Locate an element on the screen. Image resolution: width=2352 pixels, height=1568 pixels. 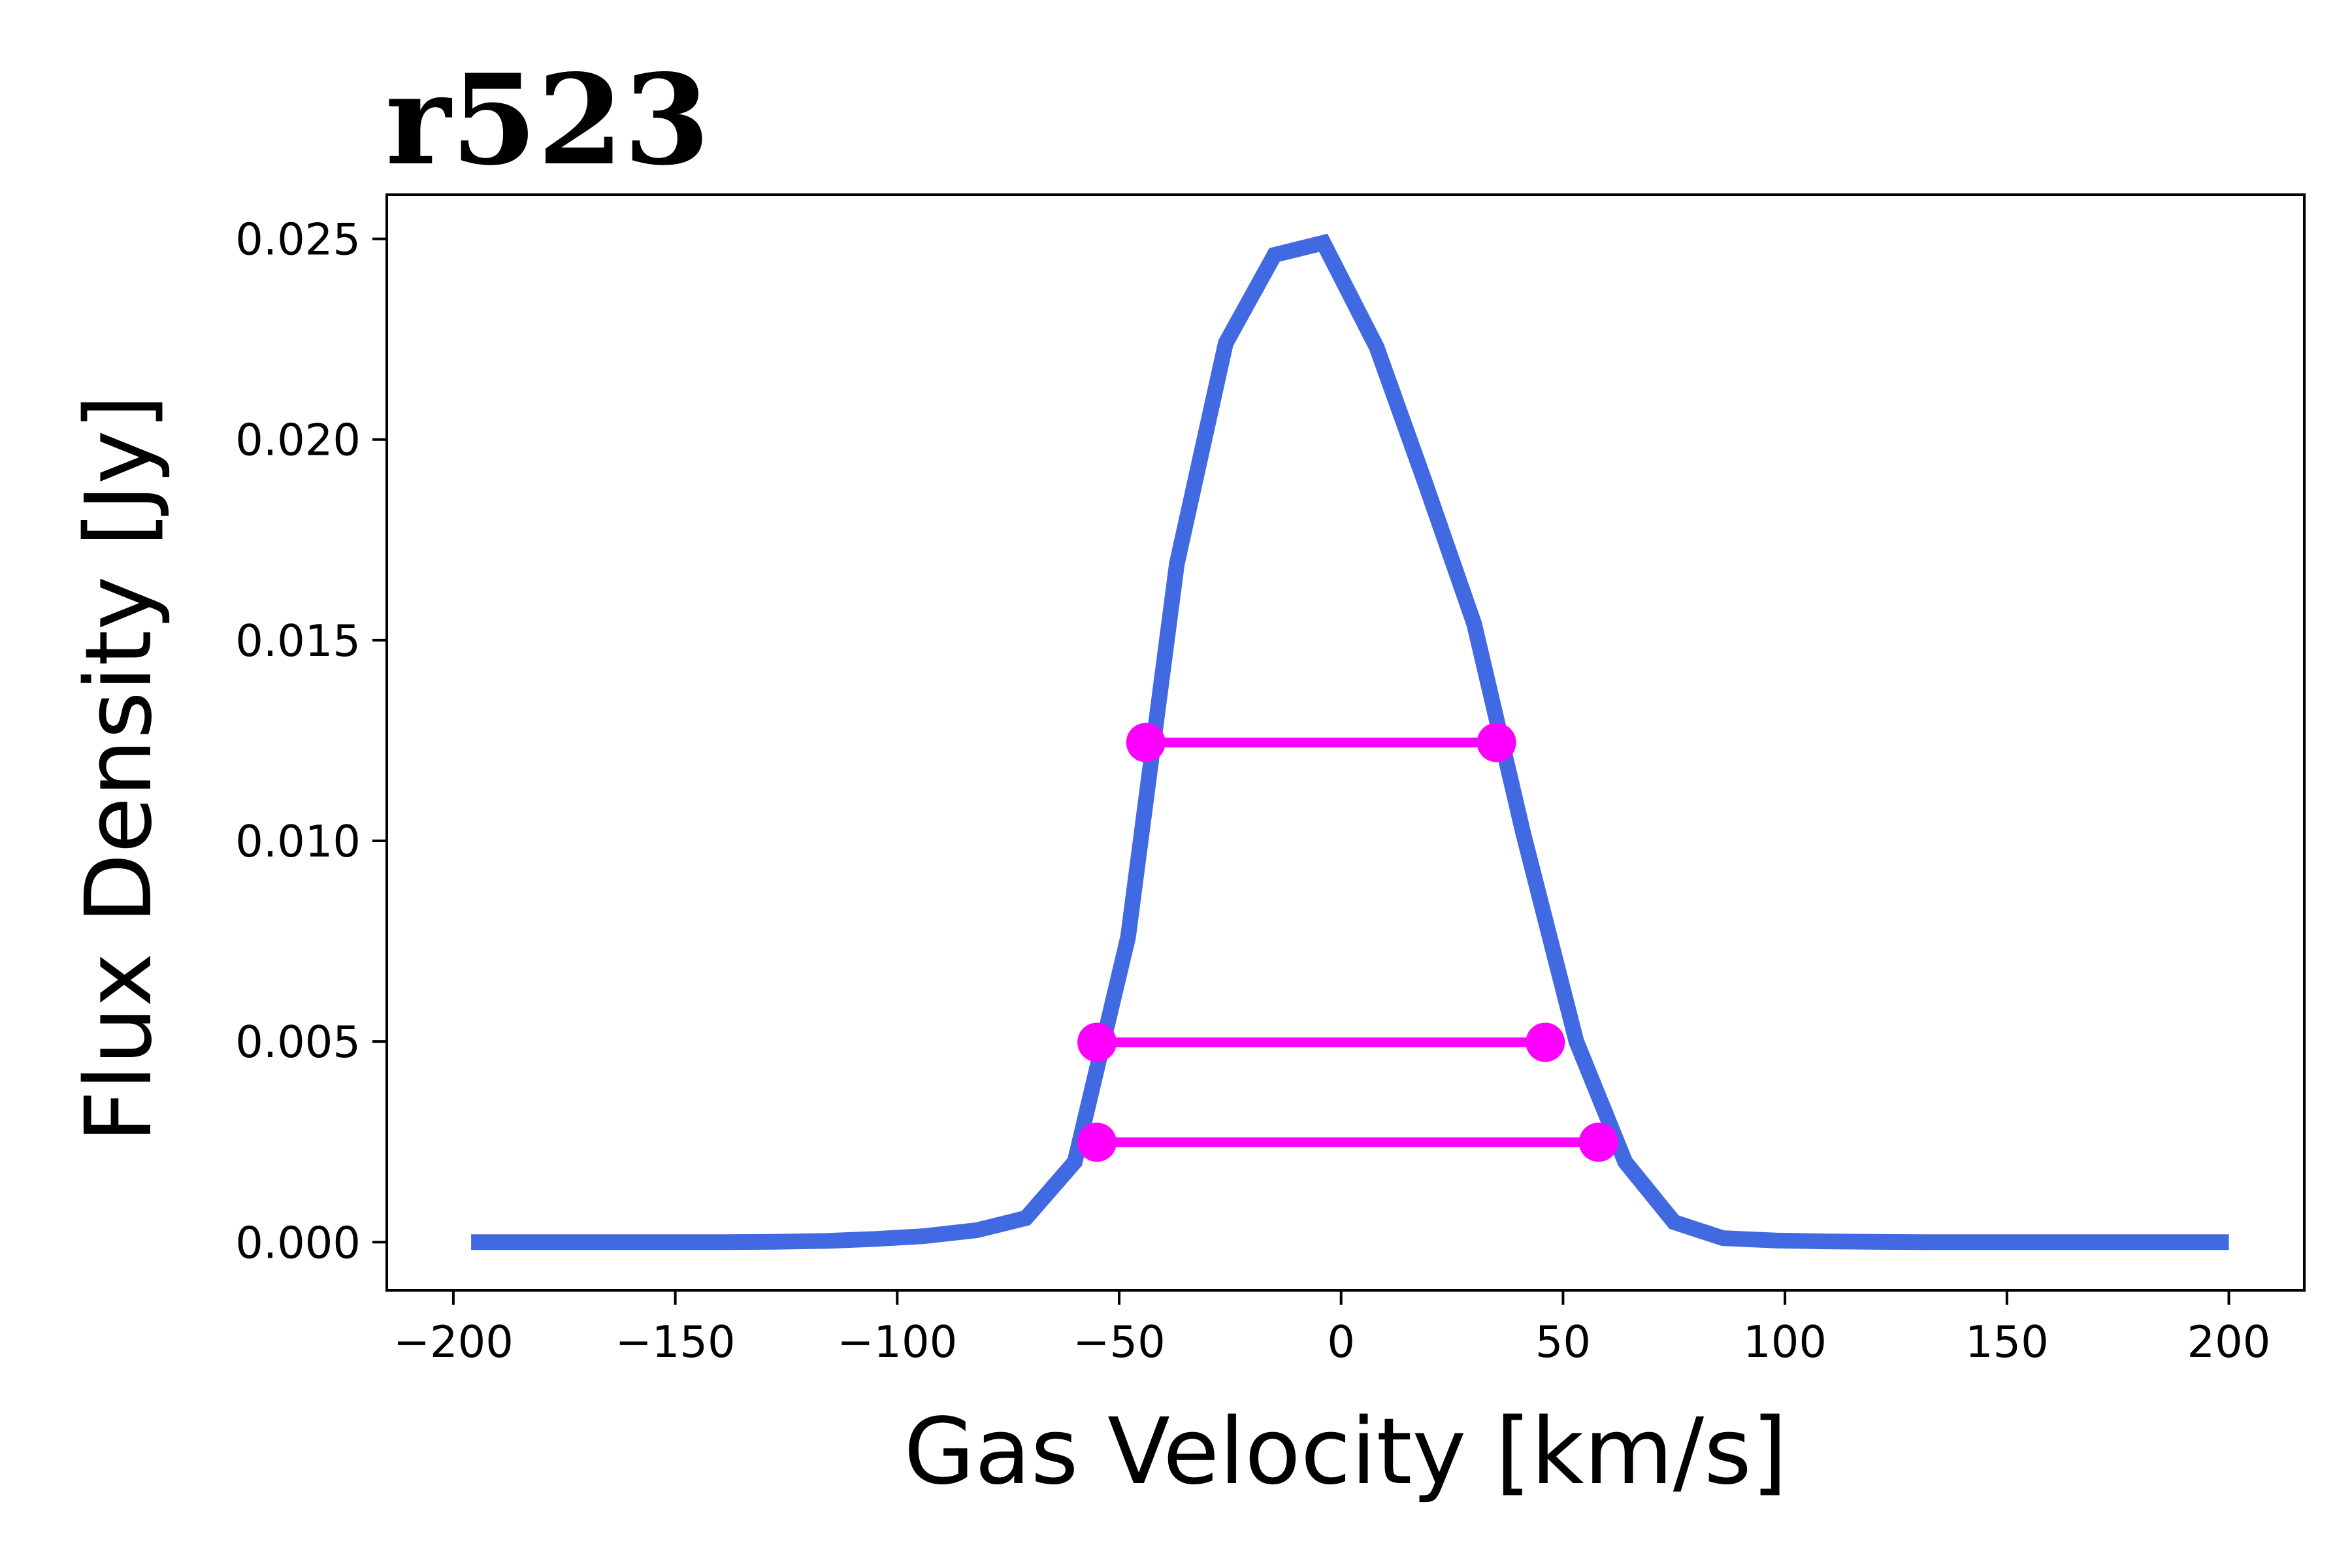
x-tick-label: 200 is located at coordinates (2229, 1341).